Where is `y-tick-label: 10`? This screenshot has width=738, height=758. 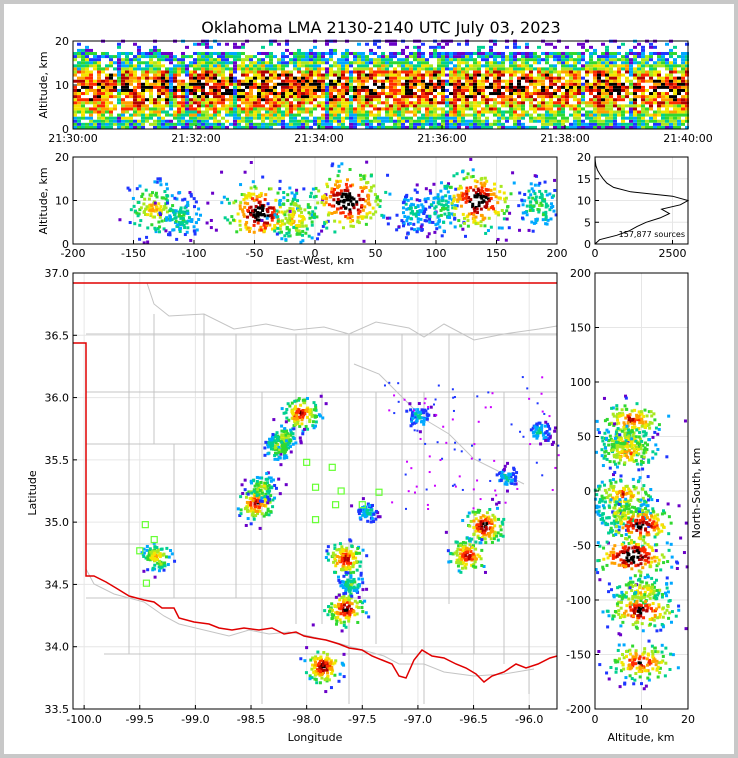
y-tick-label: 10 is located at coordinates (62, 85).